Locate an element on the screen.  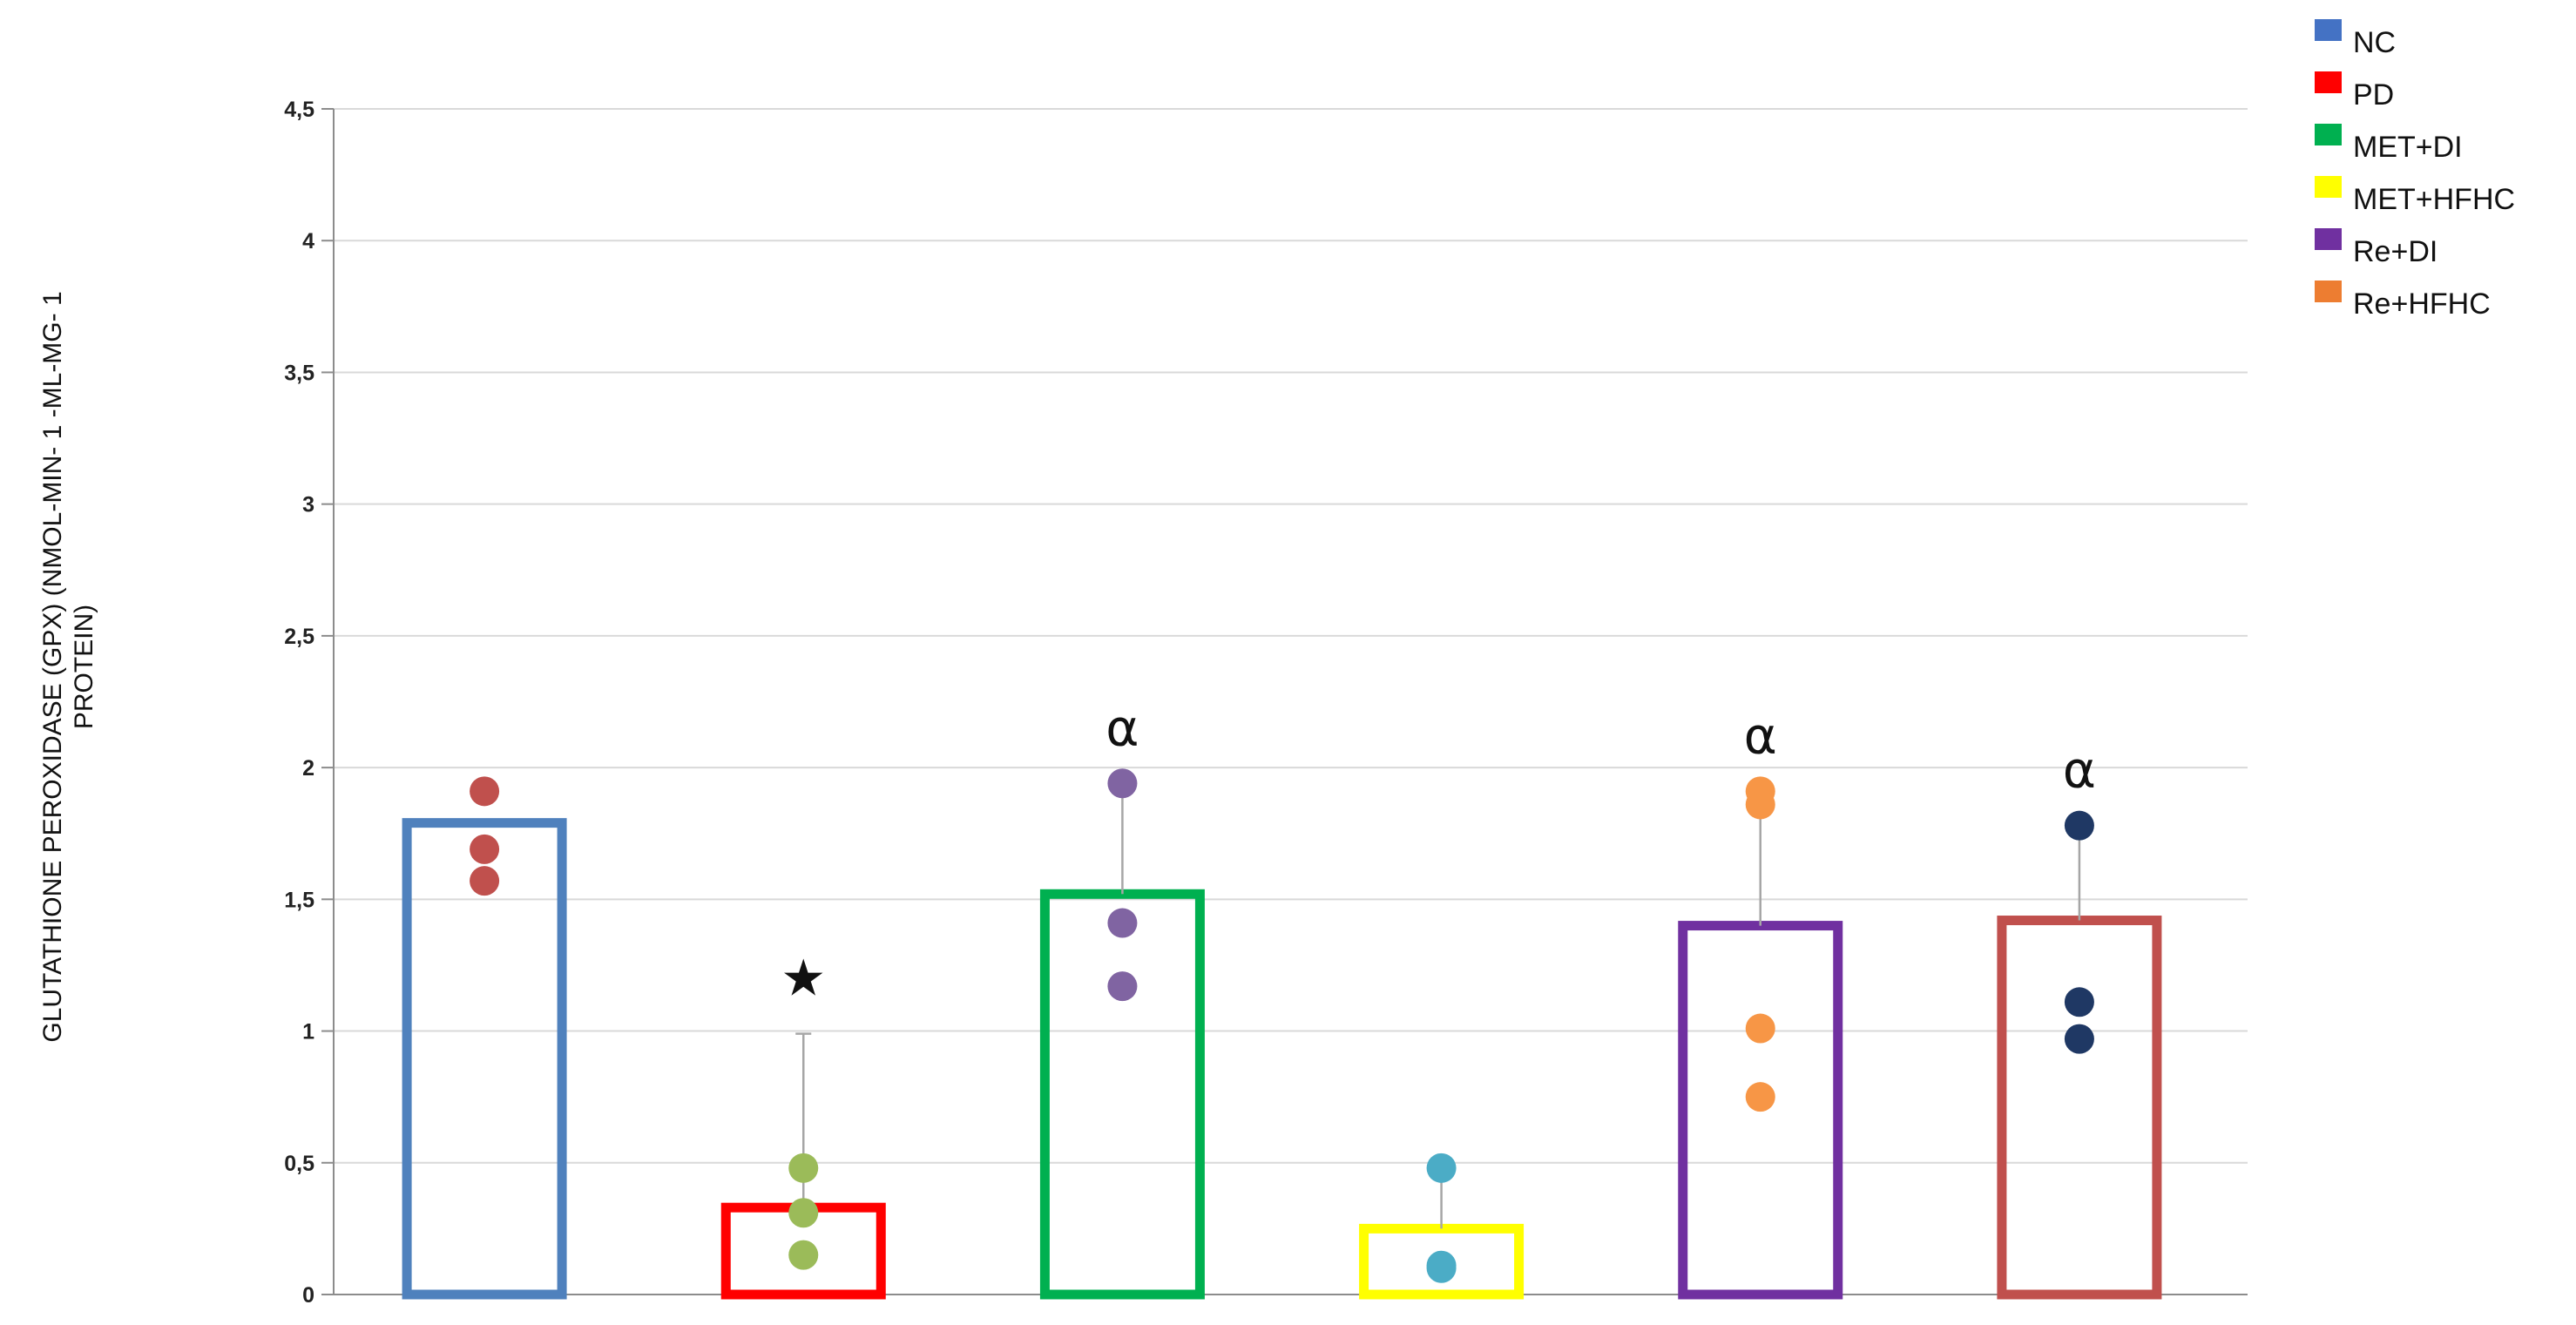
y-tick-label: 1,5 is located at coordinates (299, 900).